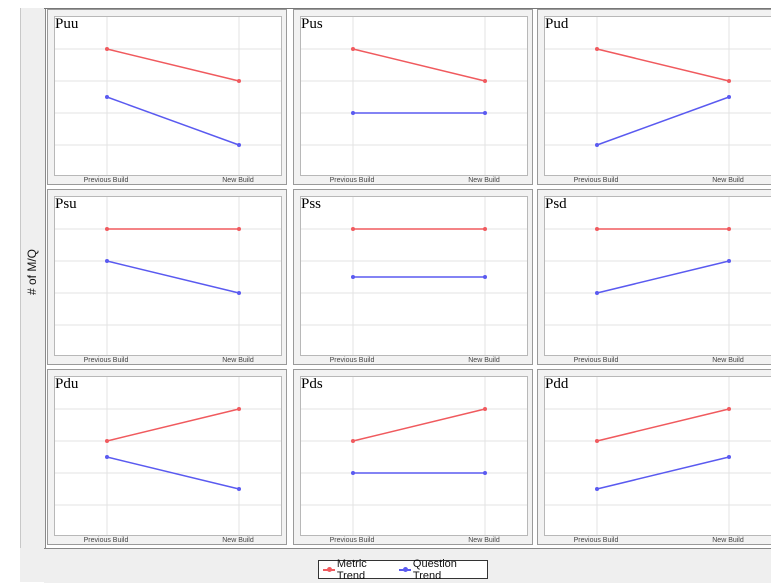 The image size is (771, 583). I want to click on plot-area: Pus, so click(414, 96).